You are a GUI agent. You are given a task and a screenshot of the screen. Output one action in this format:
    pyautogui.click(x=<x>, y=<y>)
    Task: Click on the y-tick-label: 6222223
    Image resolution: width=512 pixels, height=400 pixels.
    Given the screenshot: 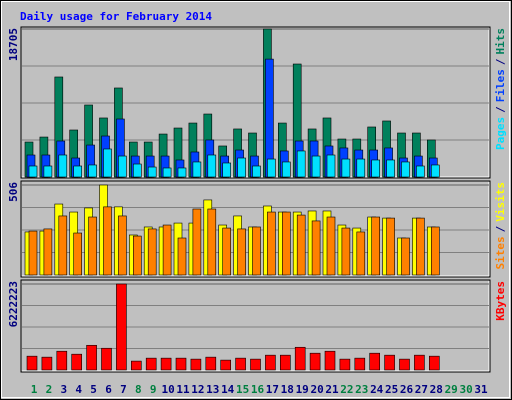 What is the action you would take?
    pyautogui.click(x=13, y=304)
    